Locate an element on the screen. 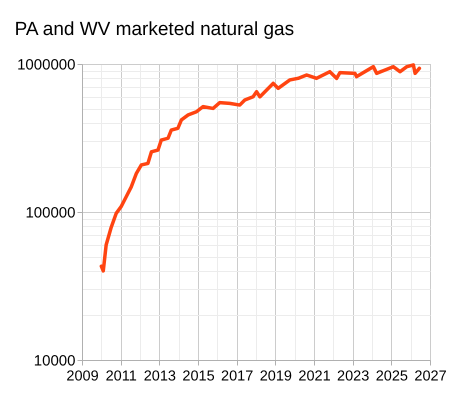  y-tick-label: 100000 is located at coordinates (50, 213).